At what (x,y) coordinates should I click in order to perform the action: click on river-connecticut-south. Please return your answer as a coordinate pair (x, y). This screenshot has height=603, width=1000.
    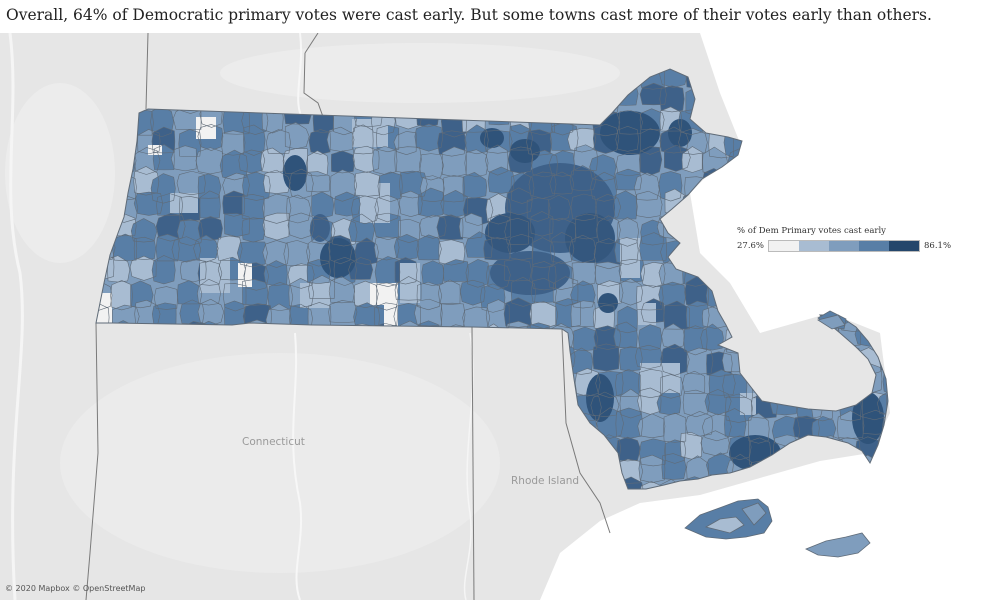
    Looking at the image, I should click on (297, 466).